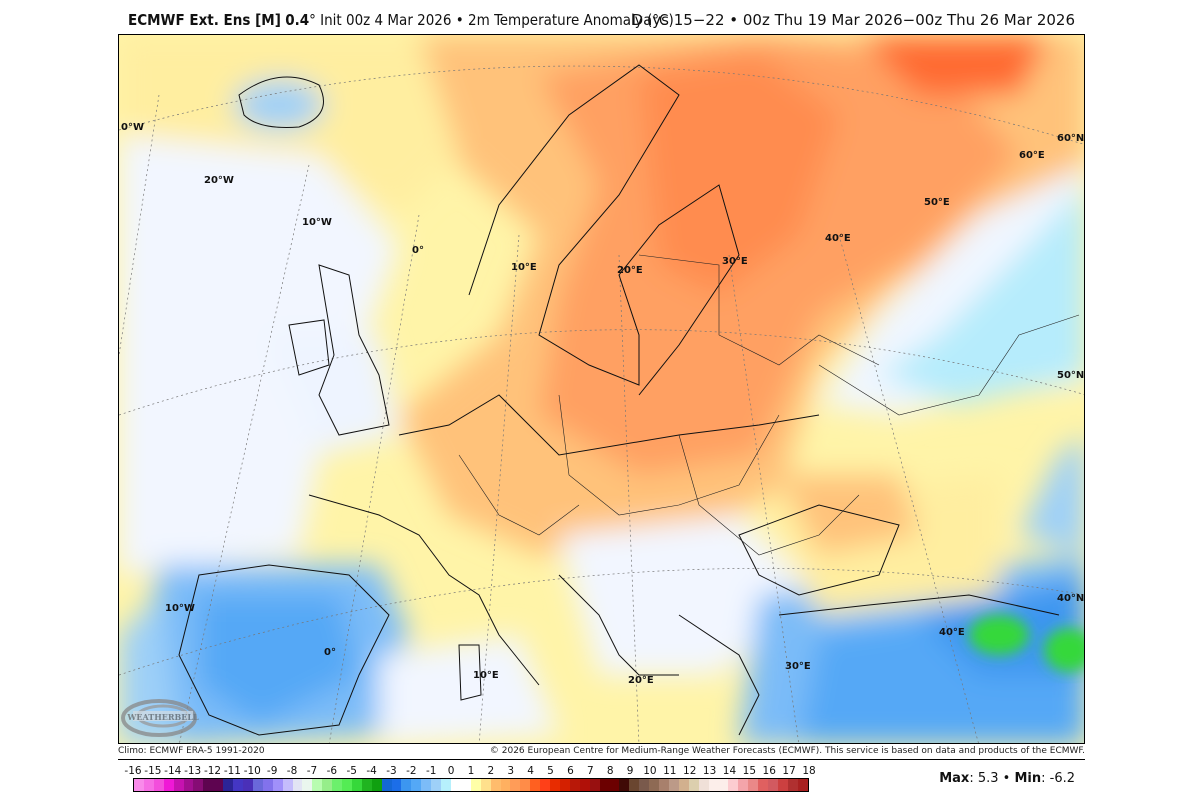 The height and width of the screenshot is (808, 1202). I want to click on label-lon: 30°E, so click(798, 666).